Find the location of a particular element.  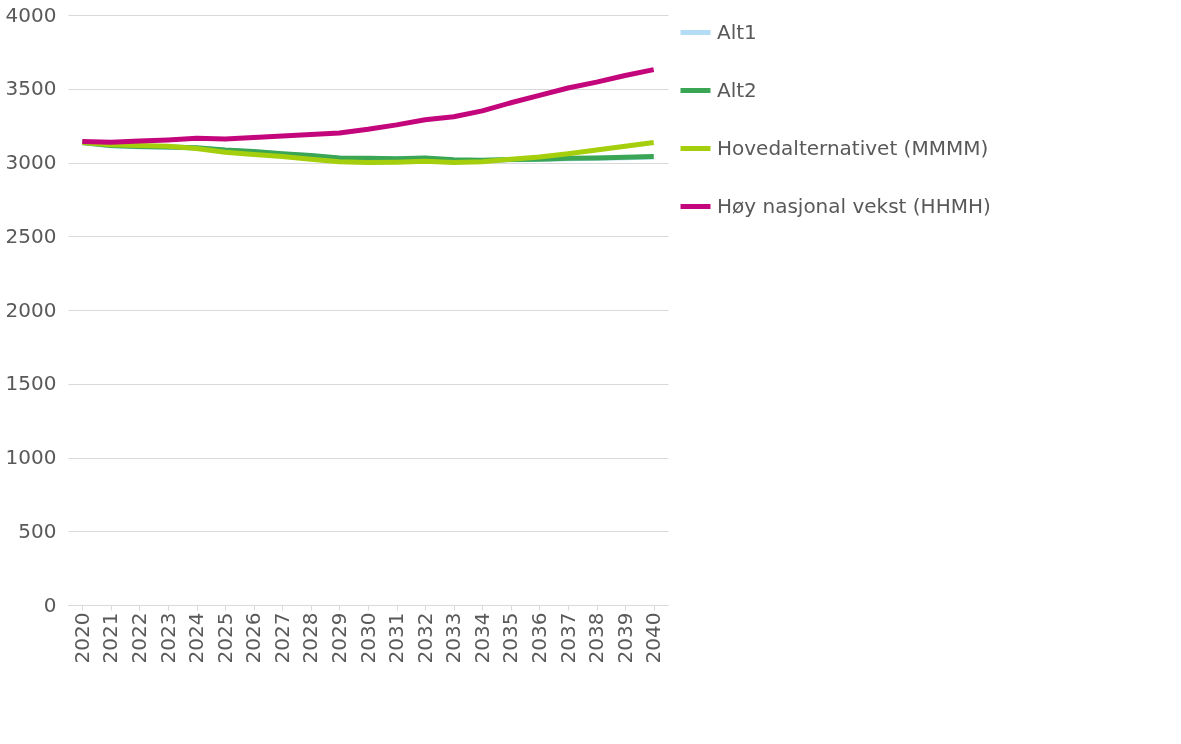

x-tick-label: 2022 is located at coordinates (138, 638).